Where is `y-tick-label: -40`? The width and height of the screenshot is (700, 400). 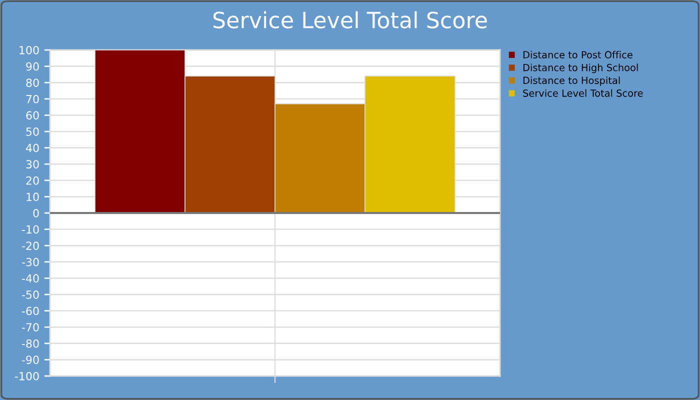
y-tick-label: -40 is located at coordinates (30, 278).